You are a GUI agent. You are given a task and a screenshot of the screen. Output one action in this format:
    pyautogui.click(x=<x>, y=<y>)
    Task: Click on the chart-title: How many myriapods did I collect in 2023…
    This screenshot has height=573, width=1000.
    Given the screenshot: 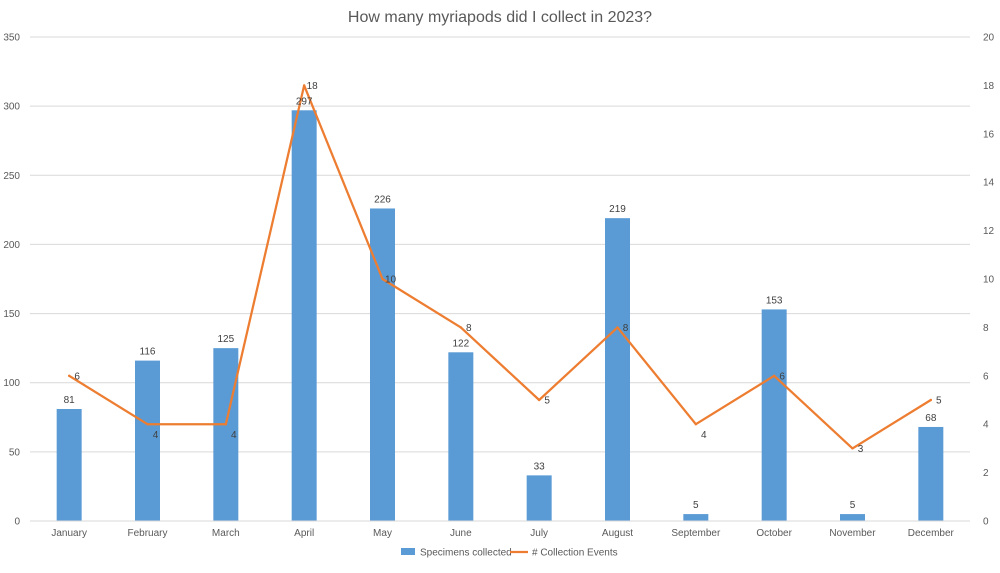 What is the action you would take?
    pyautogui.click(x=500, y=17)
    